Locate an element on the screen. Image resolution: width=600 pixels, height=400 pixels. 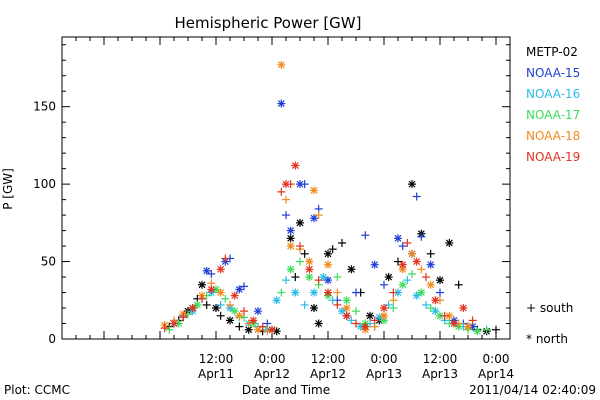
x-axis-label: Date and Time is located at coordinates (286, 390).